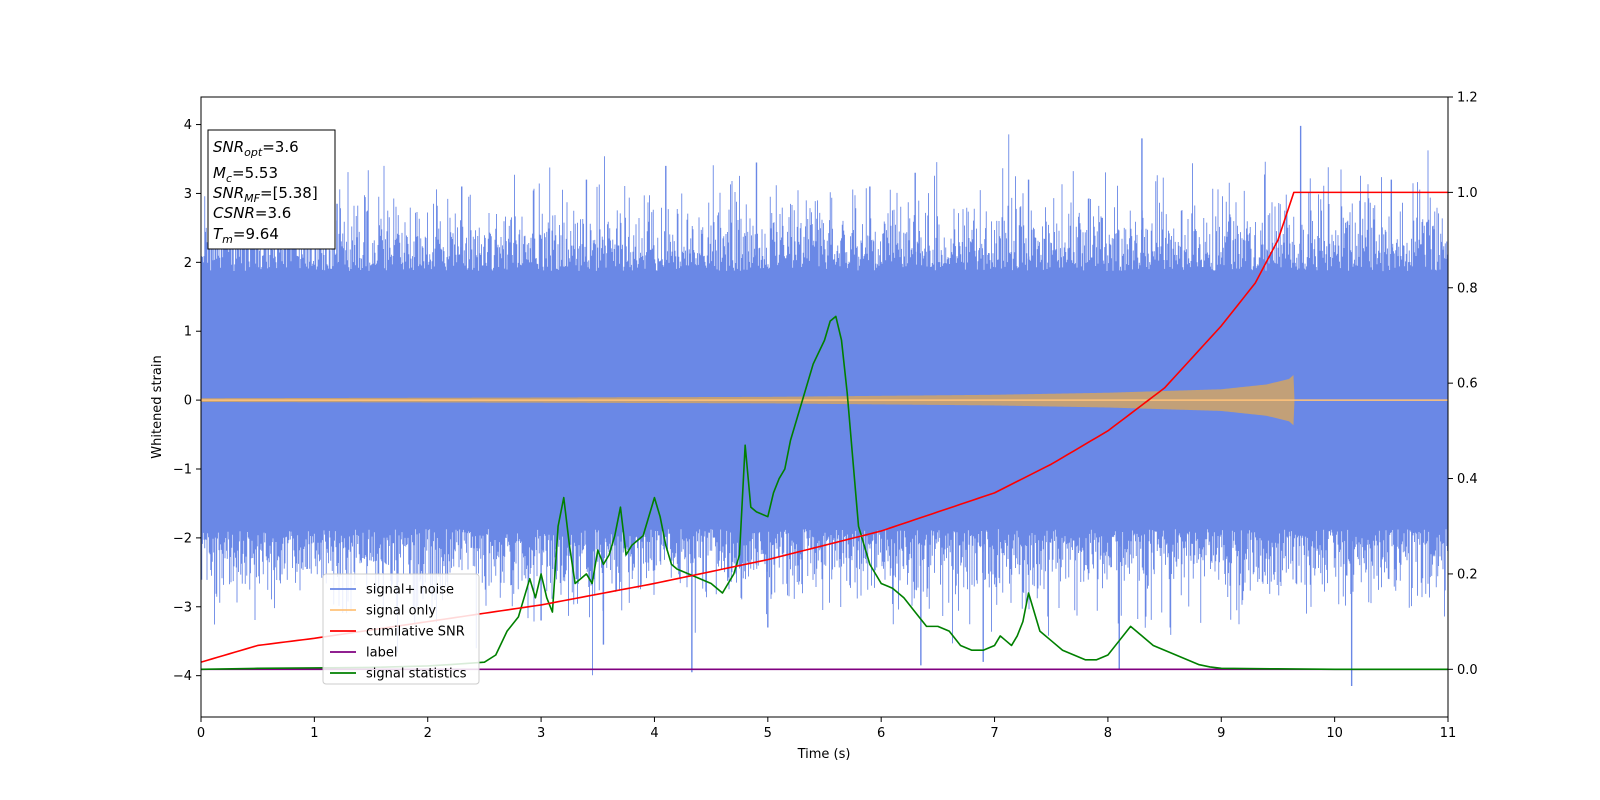 The image size is (1600, 800). What do you see at coordinates (289, 193) in the screenshot?
I see `stats-snr-mf-value: =[5.38]` at bounding box center [289, 193].